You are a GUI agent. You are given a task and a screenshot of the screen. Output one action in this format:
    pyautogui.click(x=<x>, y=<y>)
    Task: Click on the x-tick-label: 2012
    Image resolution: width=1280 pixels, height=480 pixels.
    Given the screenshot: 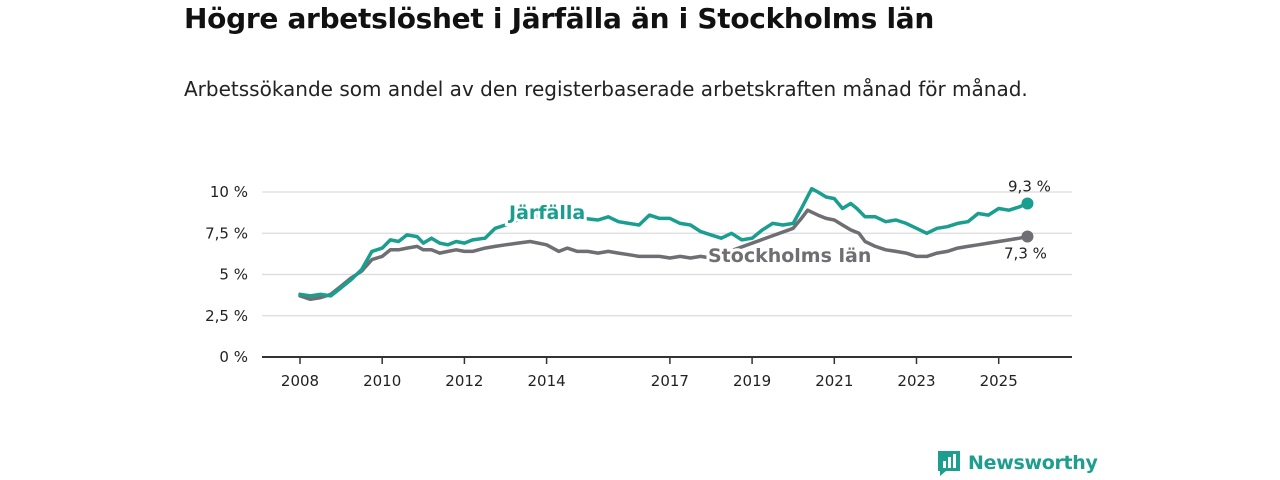 What is the action you would take?
    pyautogui.click(x=464, y=381)
    